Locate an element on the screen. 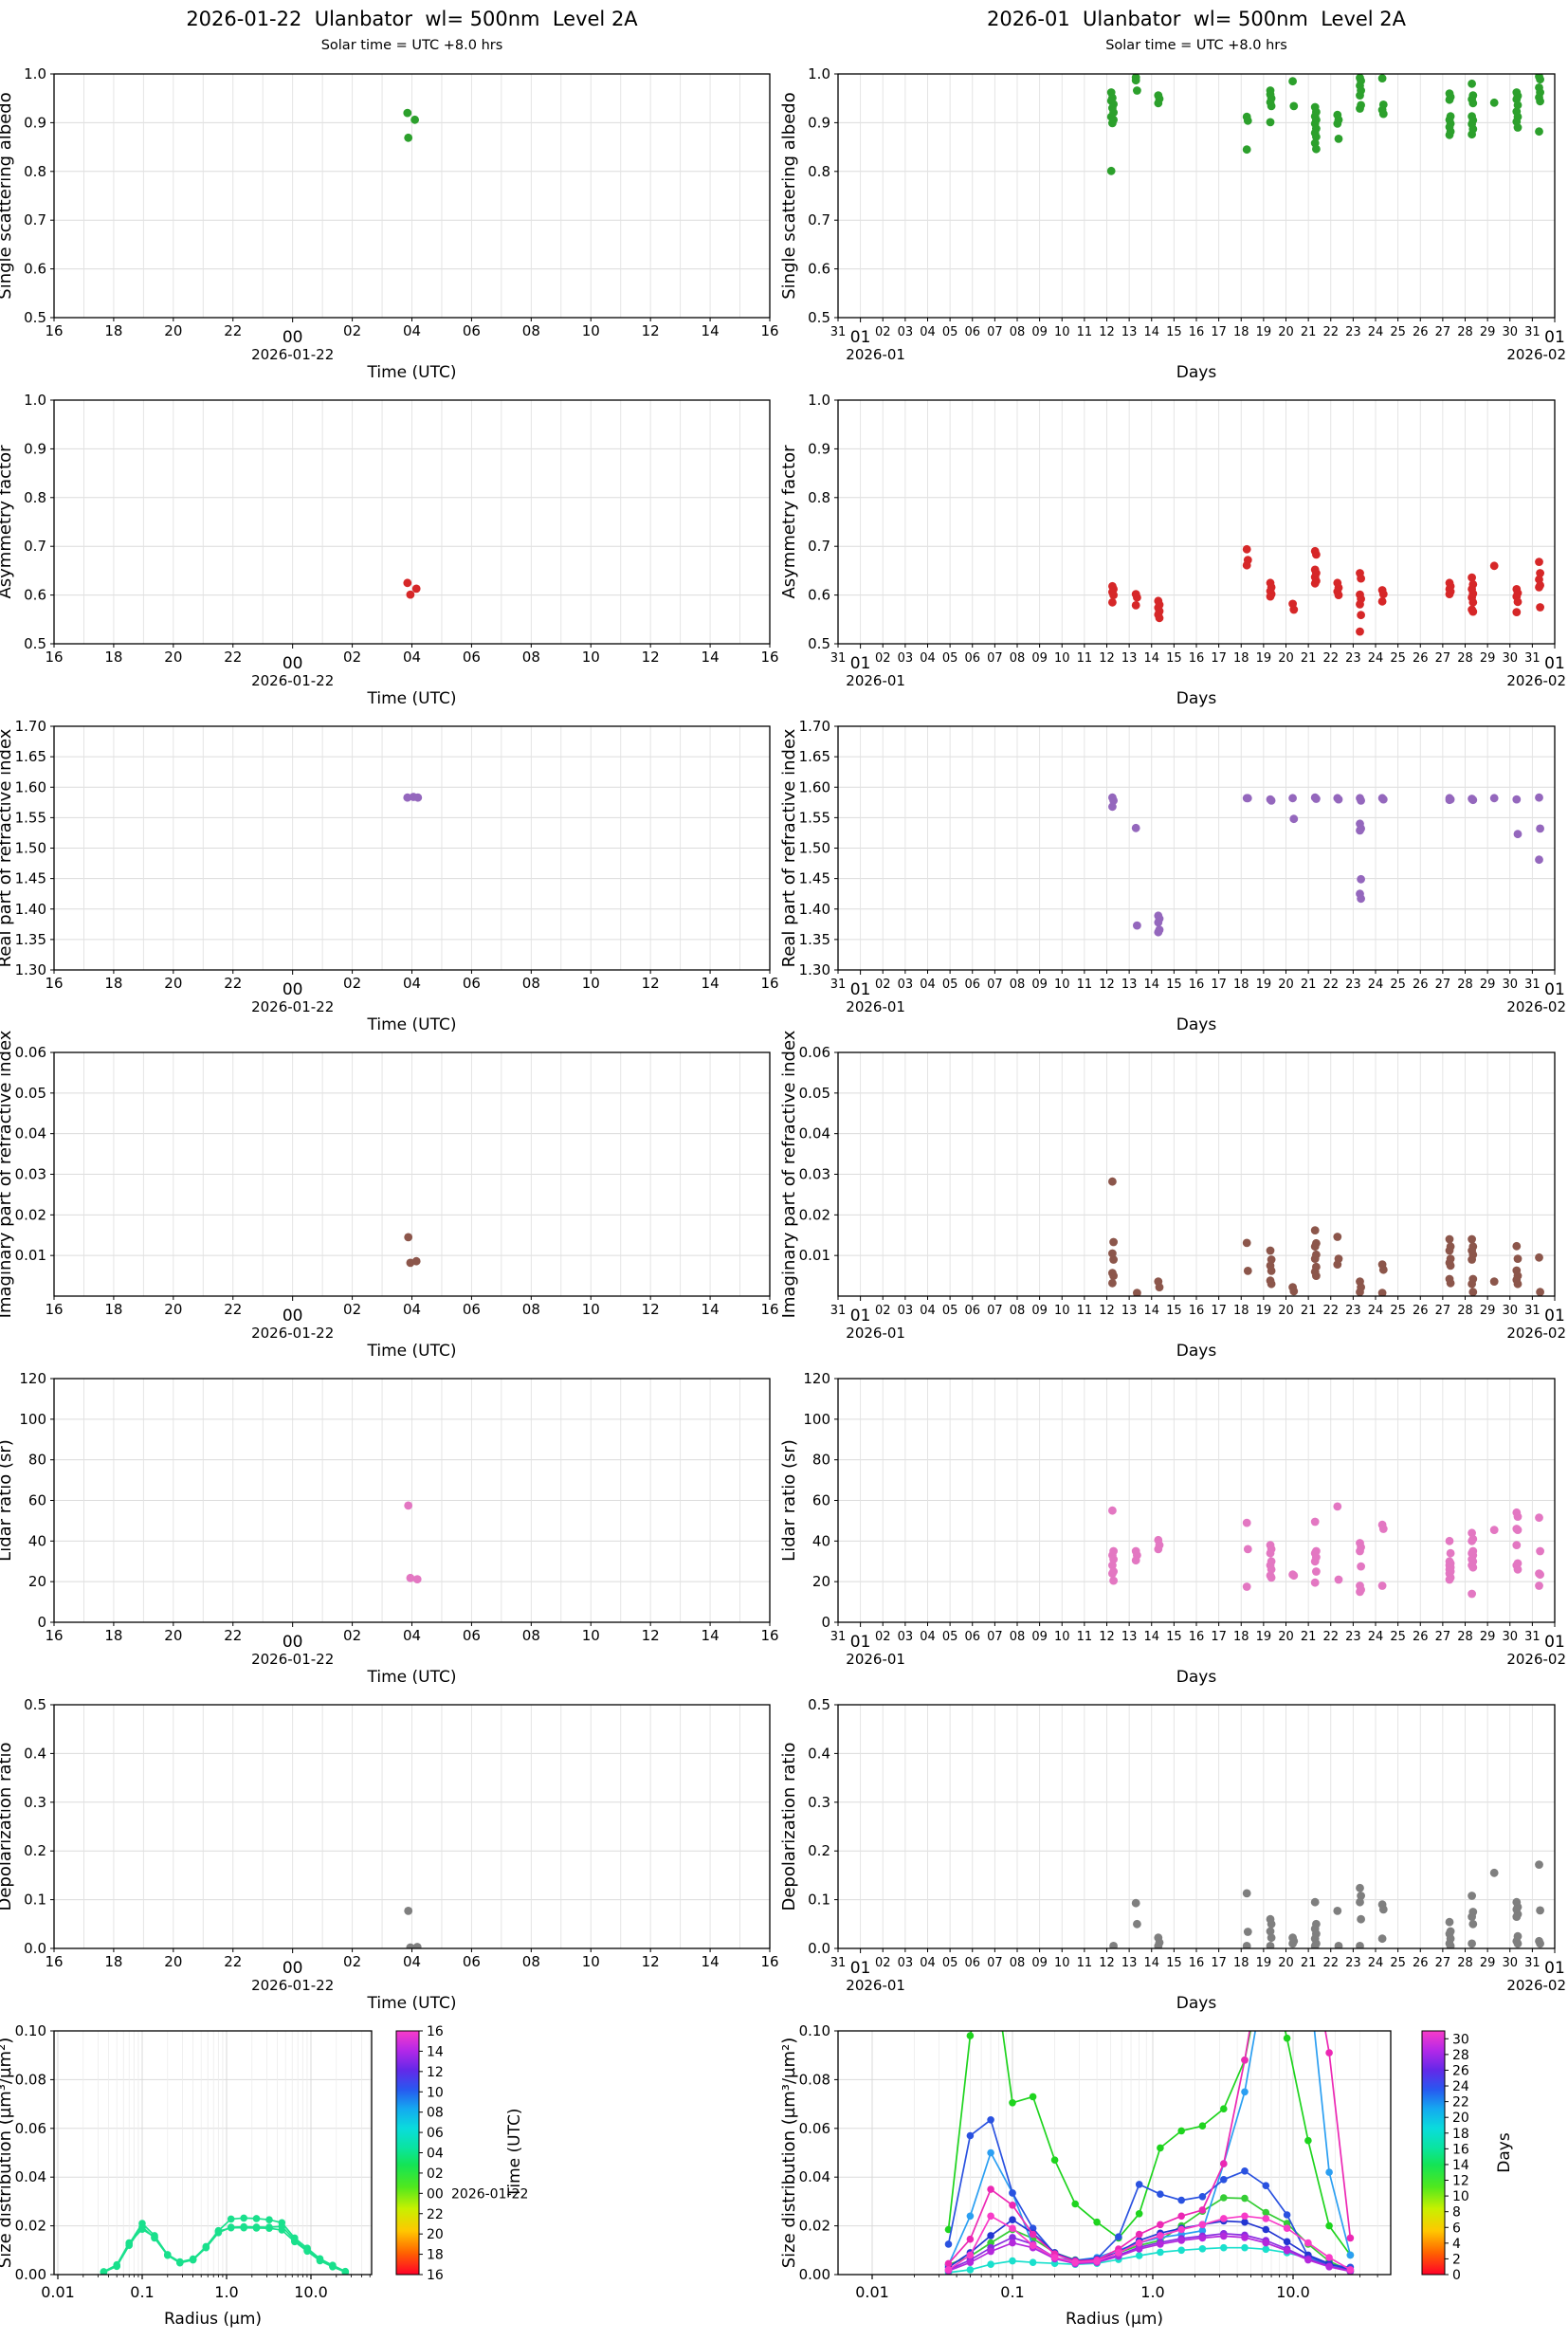 Image resolution: width=1568 pixels, height=2340 pixels. y-tick-label: 60 is located at coordinates (37, 1500).